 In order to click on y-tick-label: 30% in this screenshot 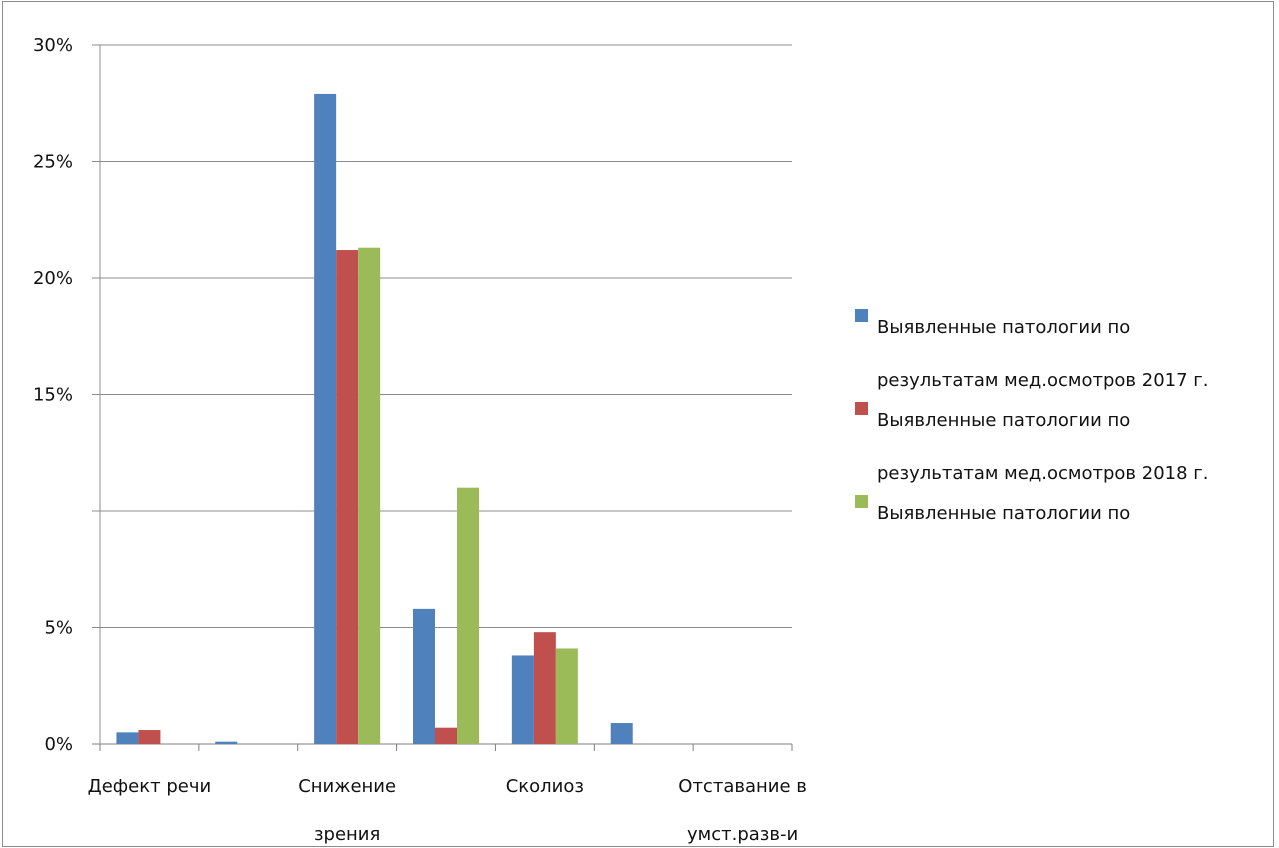, I will do `click(53, 45)`.